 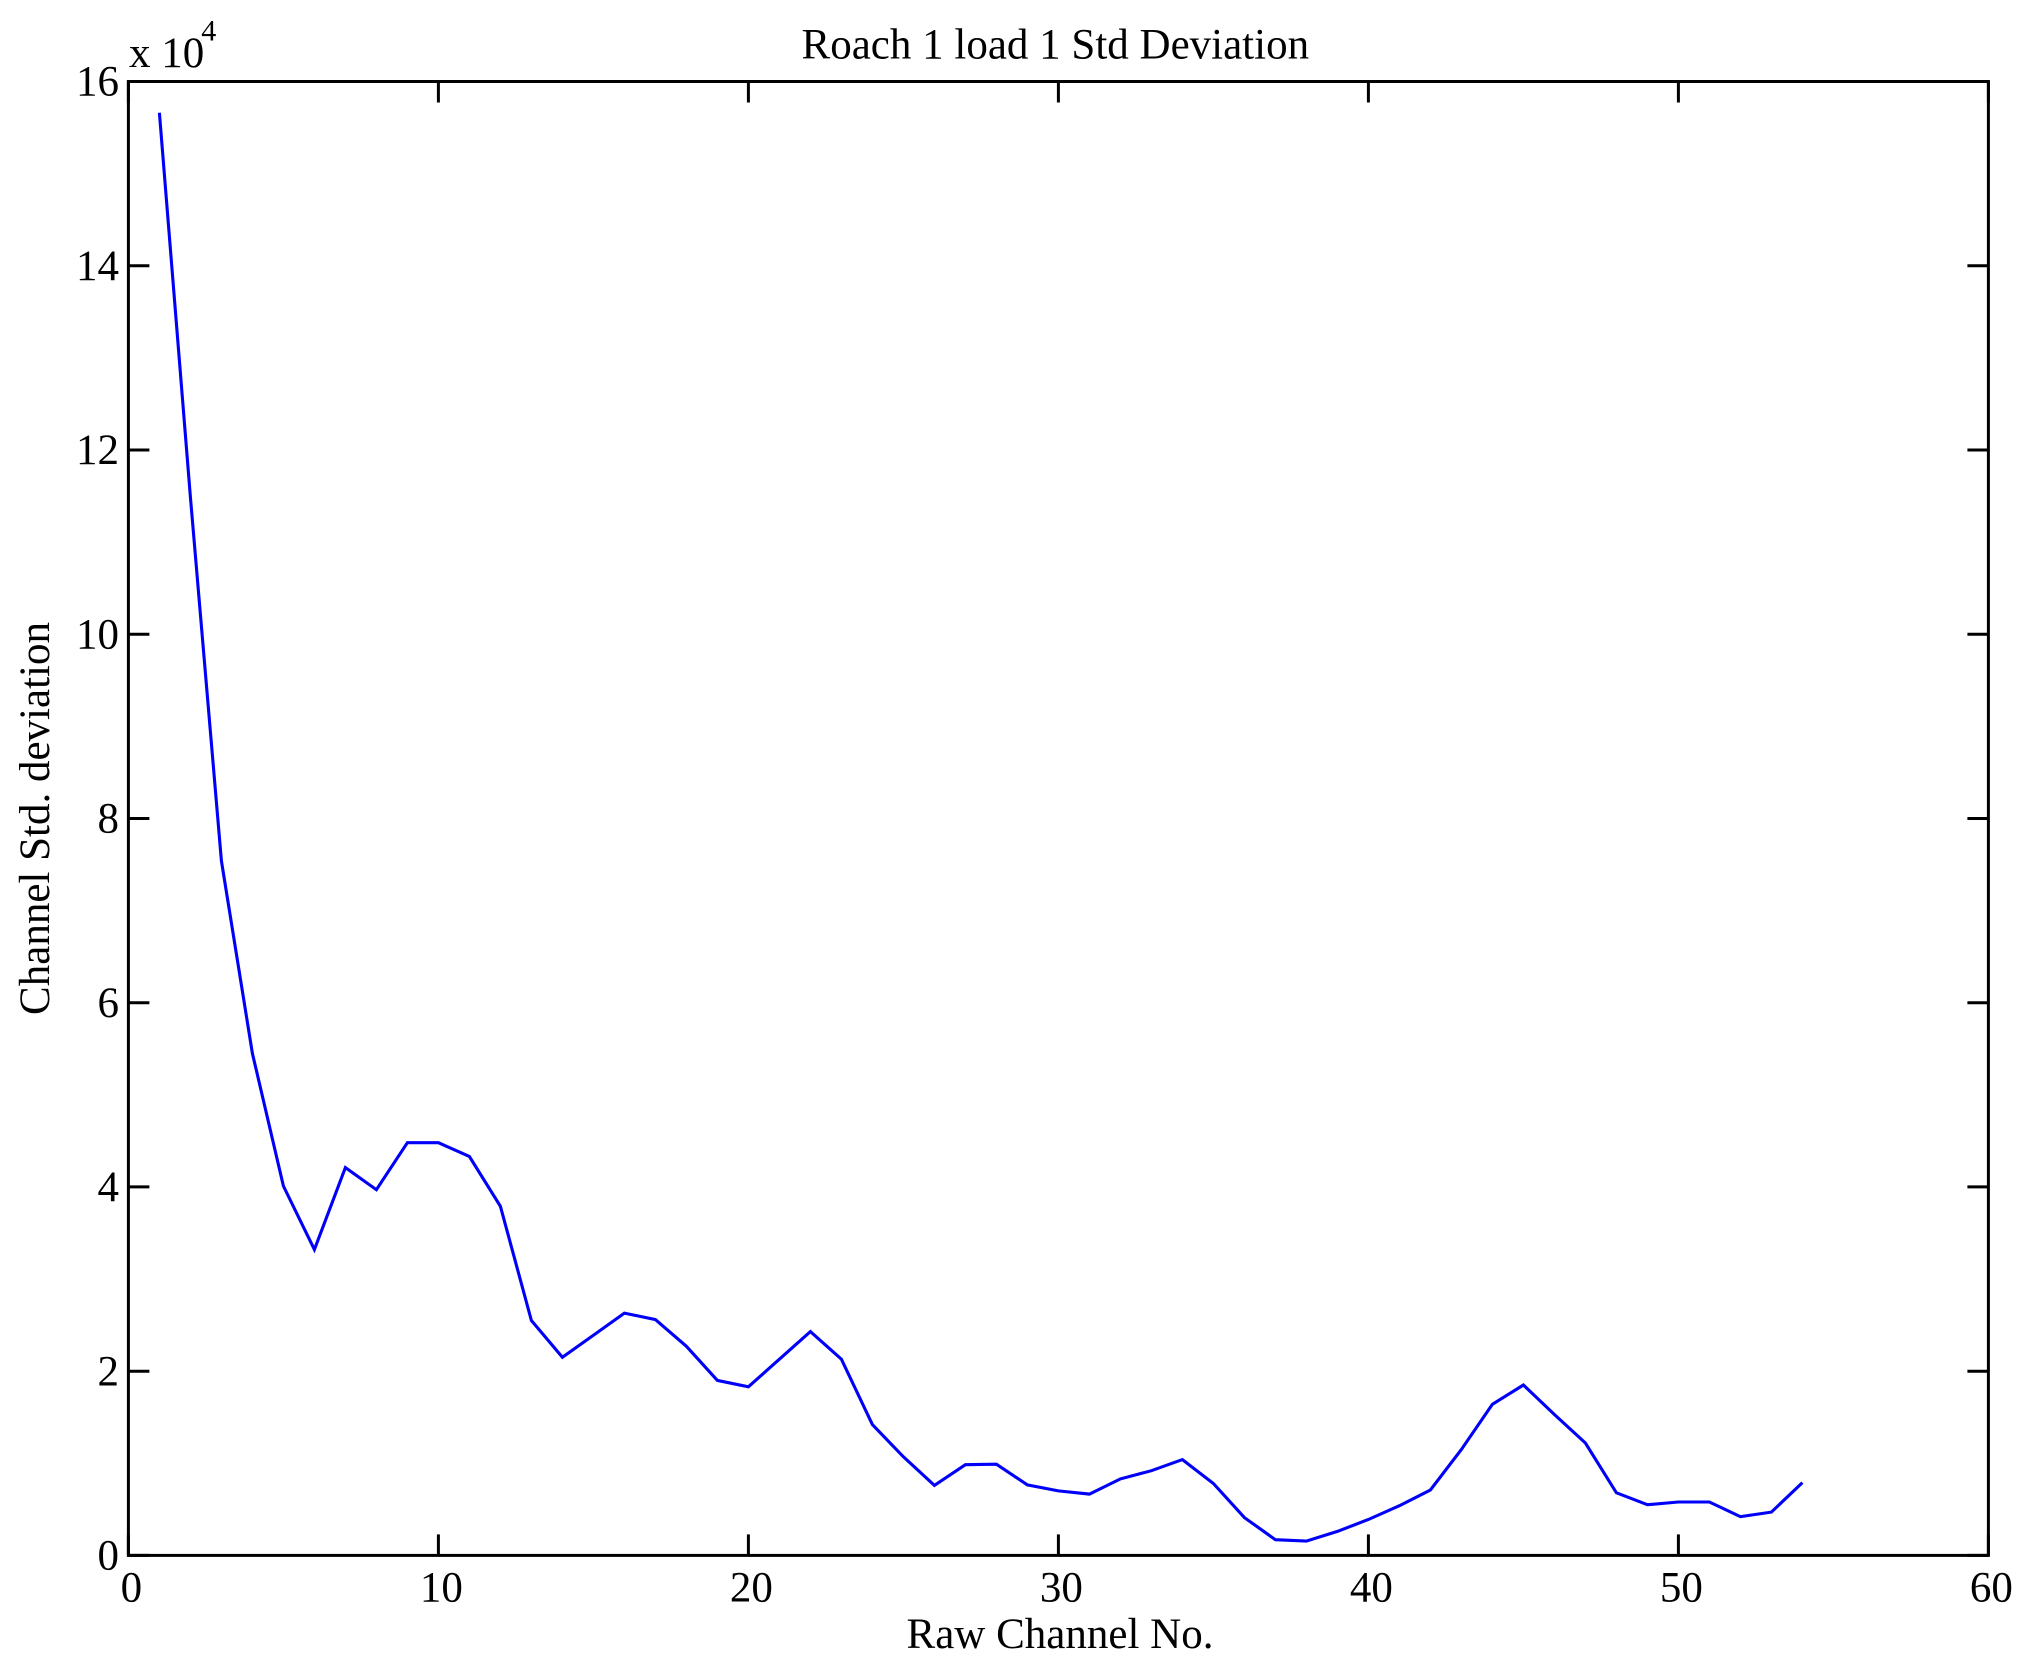 I want to click on svg-text: 2, so click(x=109, y=1371).